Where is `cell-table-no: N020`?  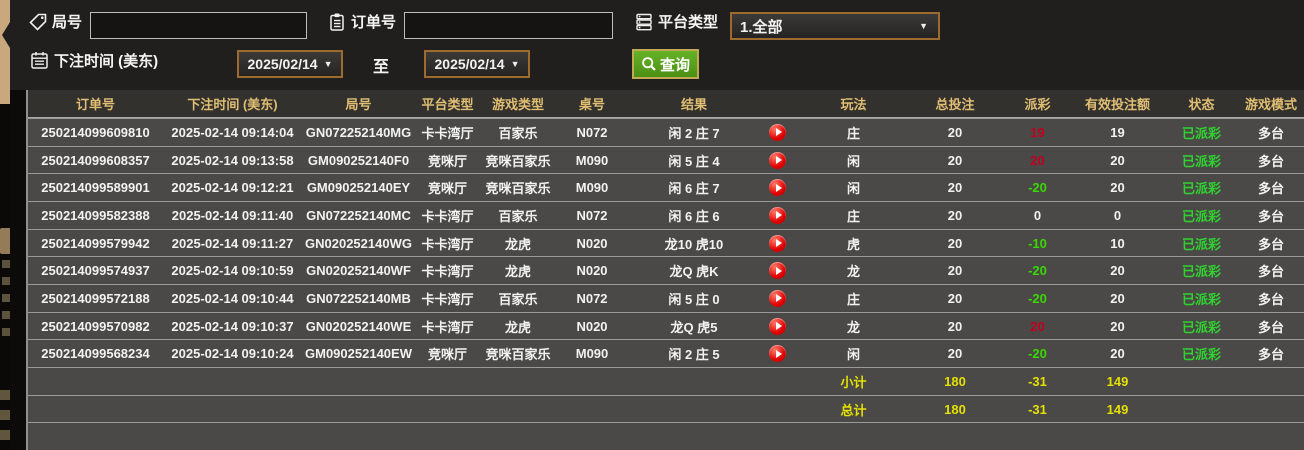
cell-table-no: N020 is located at coordinates (592, 271).